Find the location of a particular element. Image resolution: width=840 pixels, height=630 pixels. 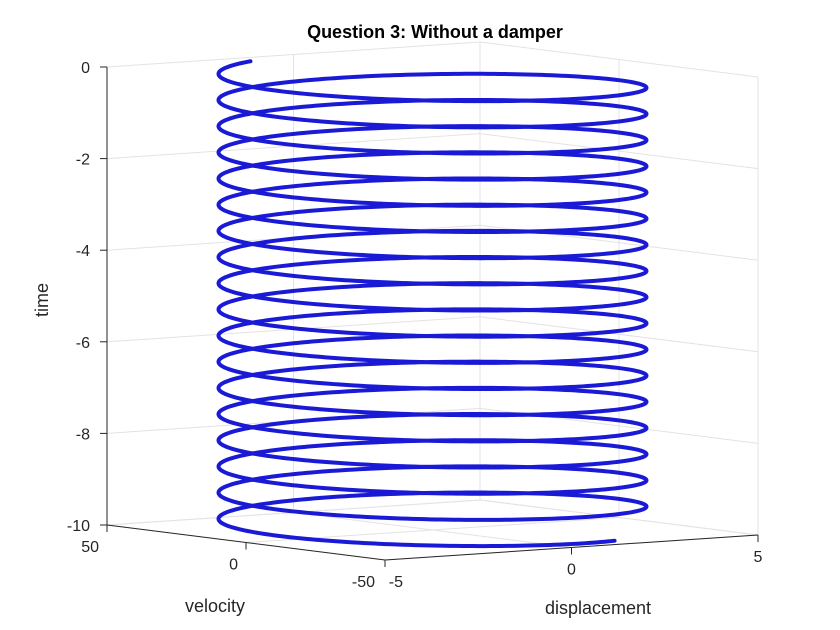

z-tick-label: -6 is located at coordinates (83, 343).